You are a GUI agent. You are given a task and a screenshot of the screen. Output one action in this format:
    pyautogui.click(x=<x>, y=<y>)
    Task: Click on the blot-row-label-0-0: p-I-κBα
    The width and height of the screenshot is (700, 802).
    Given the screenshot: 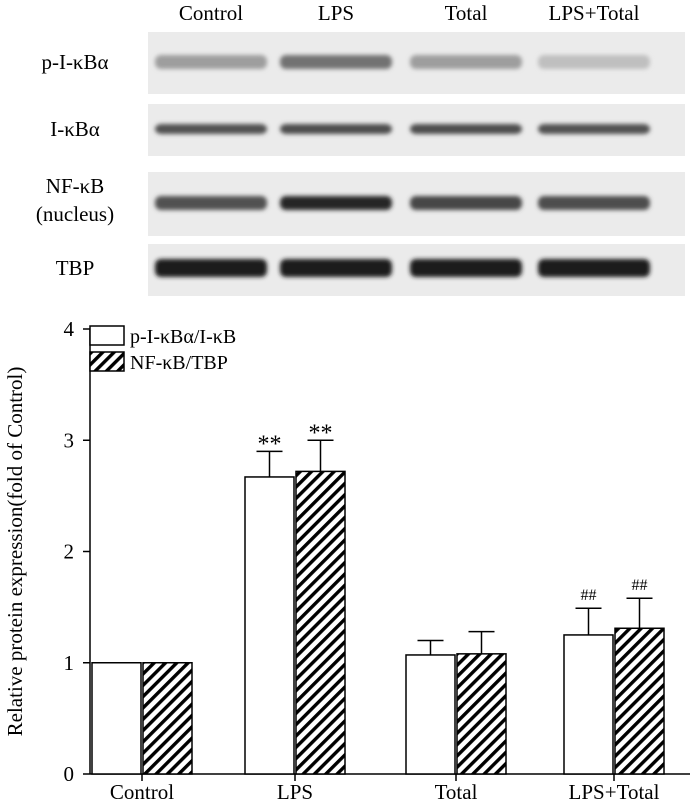 What is the action you would take?
    pyautogui.click(x=74, y=62)
    